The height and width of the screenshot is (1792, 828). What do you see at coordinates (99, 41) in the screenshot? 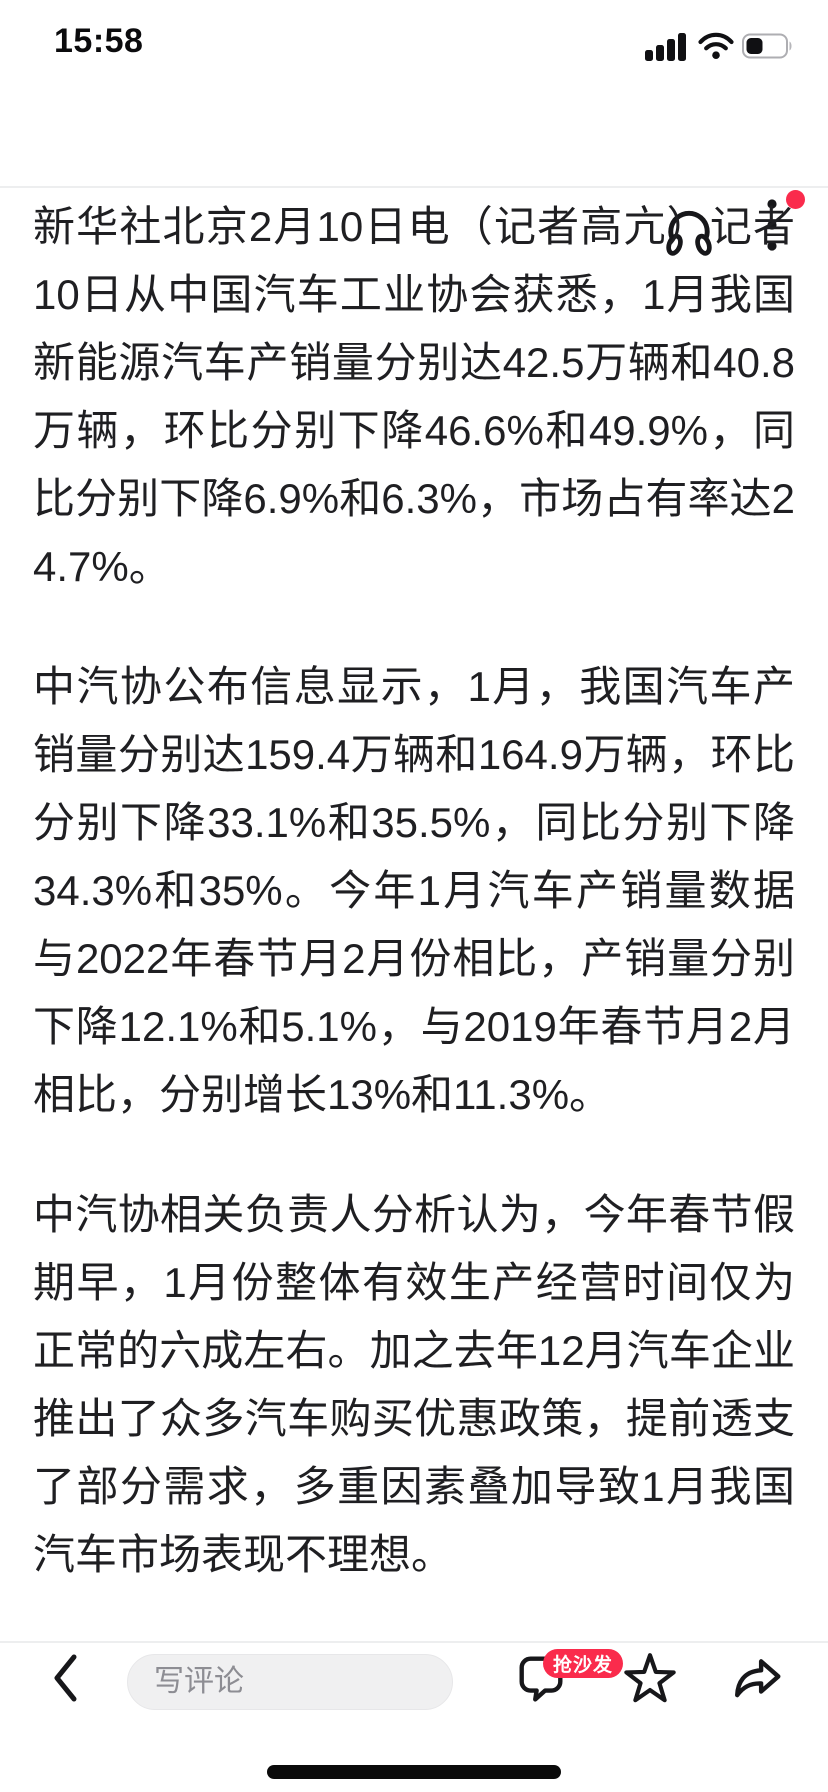
I see `clock-time: 15:58` at bounding box center [99, 41].